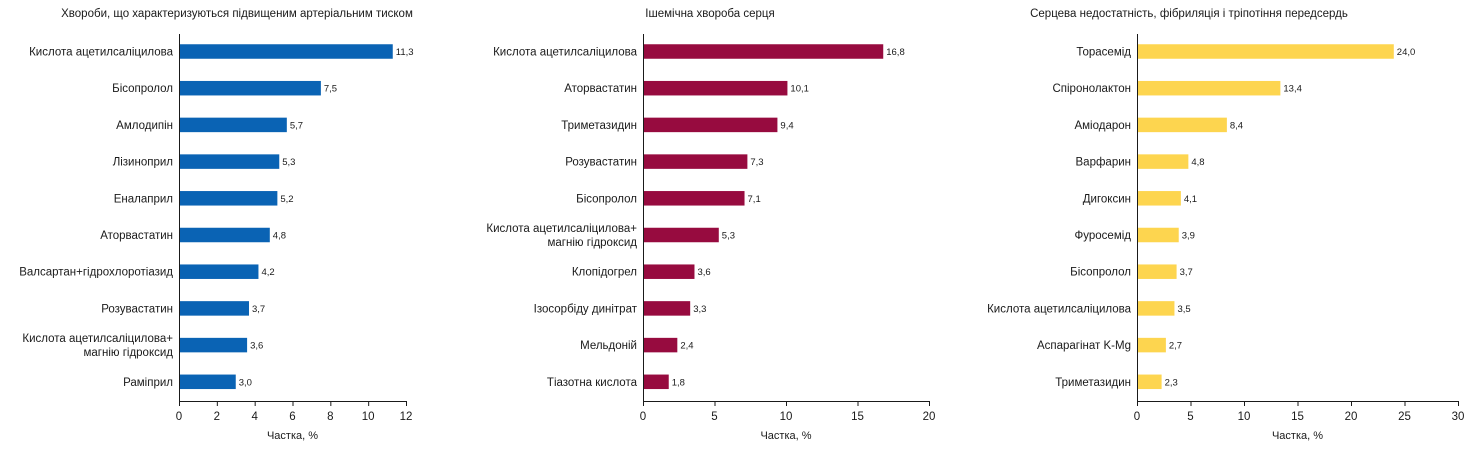 Image resolution: width=1482 pixels, height=449 pixels. What do you see at coordinates (1107, 199) in the screenshot?
I see `category-label: Дигоксин` at bounding box center [1107, 199].